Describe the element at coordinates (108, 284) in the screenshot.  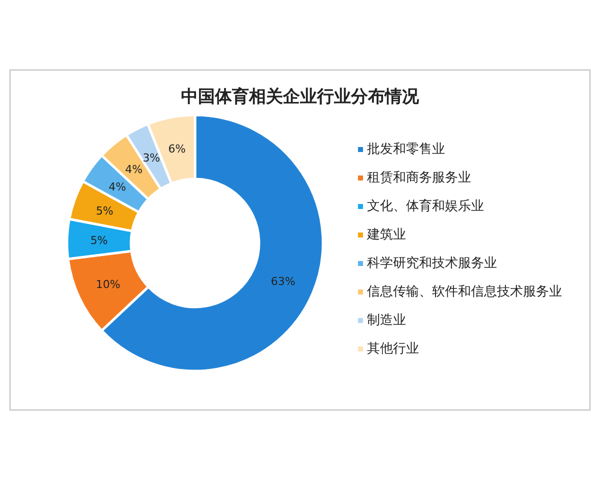
I see `data-label: 10%` at that location.